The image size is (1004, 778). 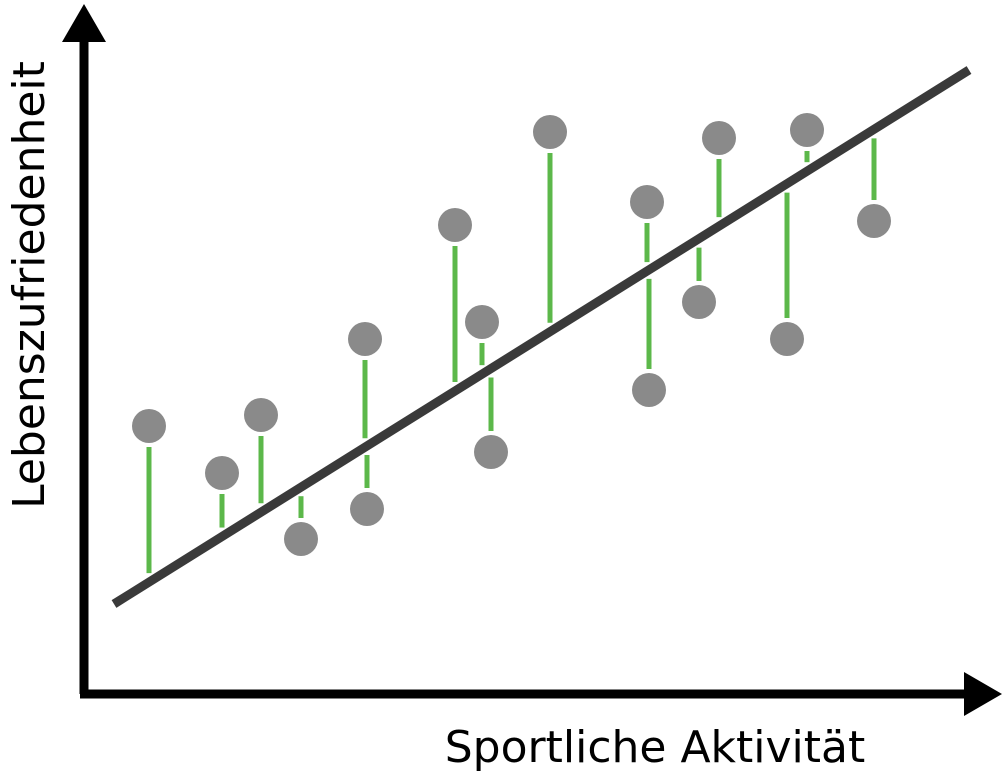 What do you see at coordinates (983, 694) in the screenshot?
I see `x-axis-arrow-icon` at bounding box center [983, 694].